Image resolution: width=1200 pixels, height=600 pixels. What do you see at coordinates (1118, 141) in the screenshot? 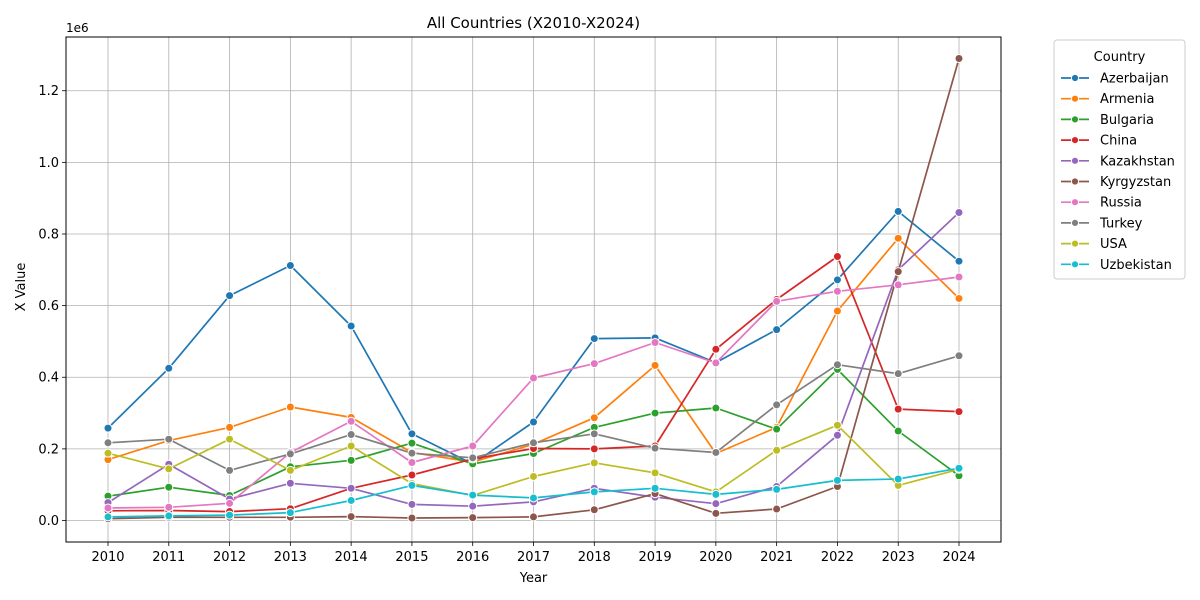
I see `legend-label: China` at bounding box center [1118, 141].